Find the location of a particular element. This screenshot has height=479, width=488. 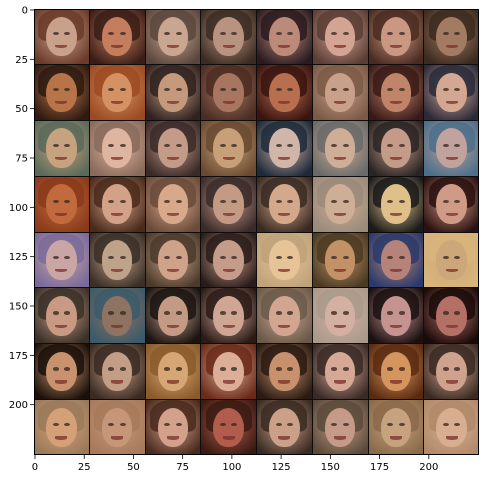

face-tile-r3-c1 is located at coordinates (61, 148).